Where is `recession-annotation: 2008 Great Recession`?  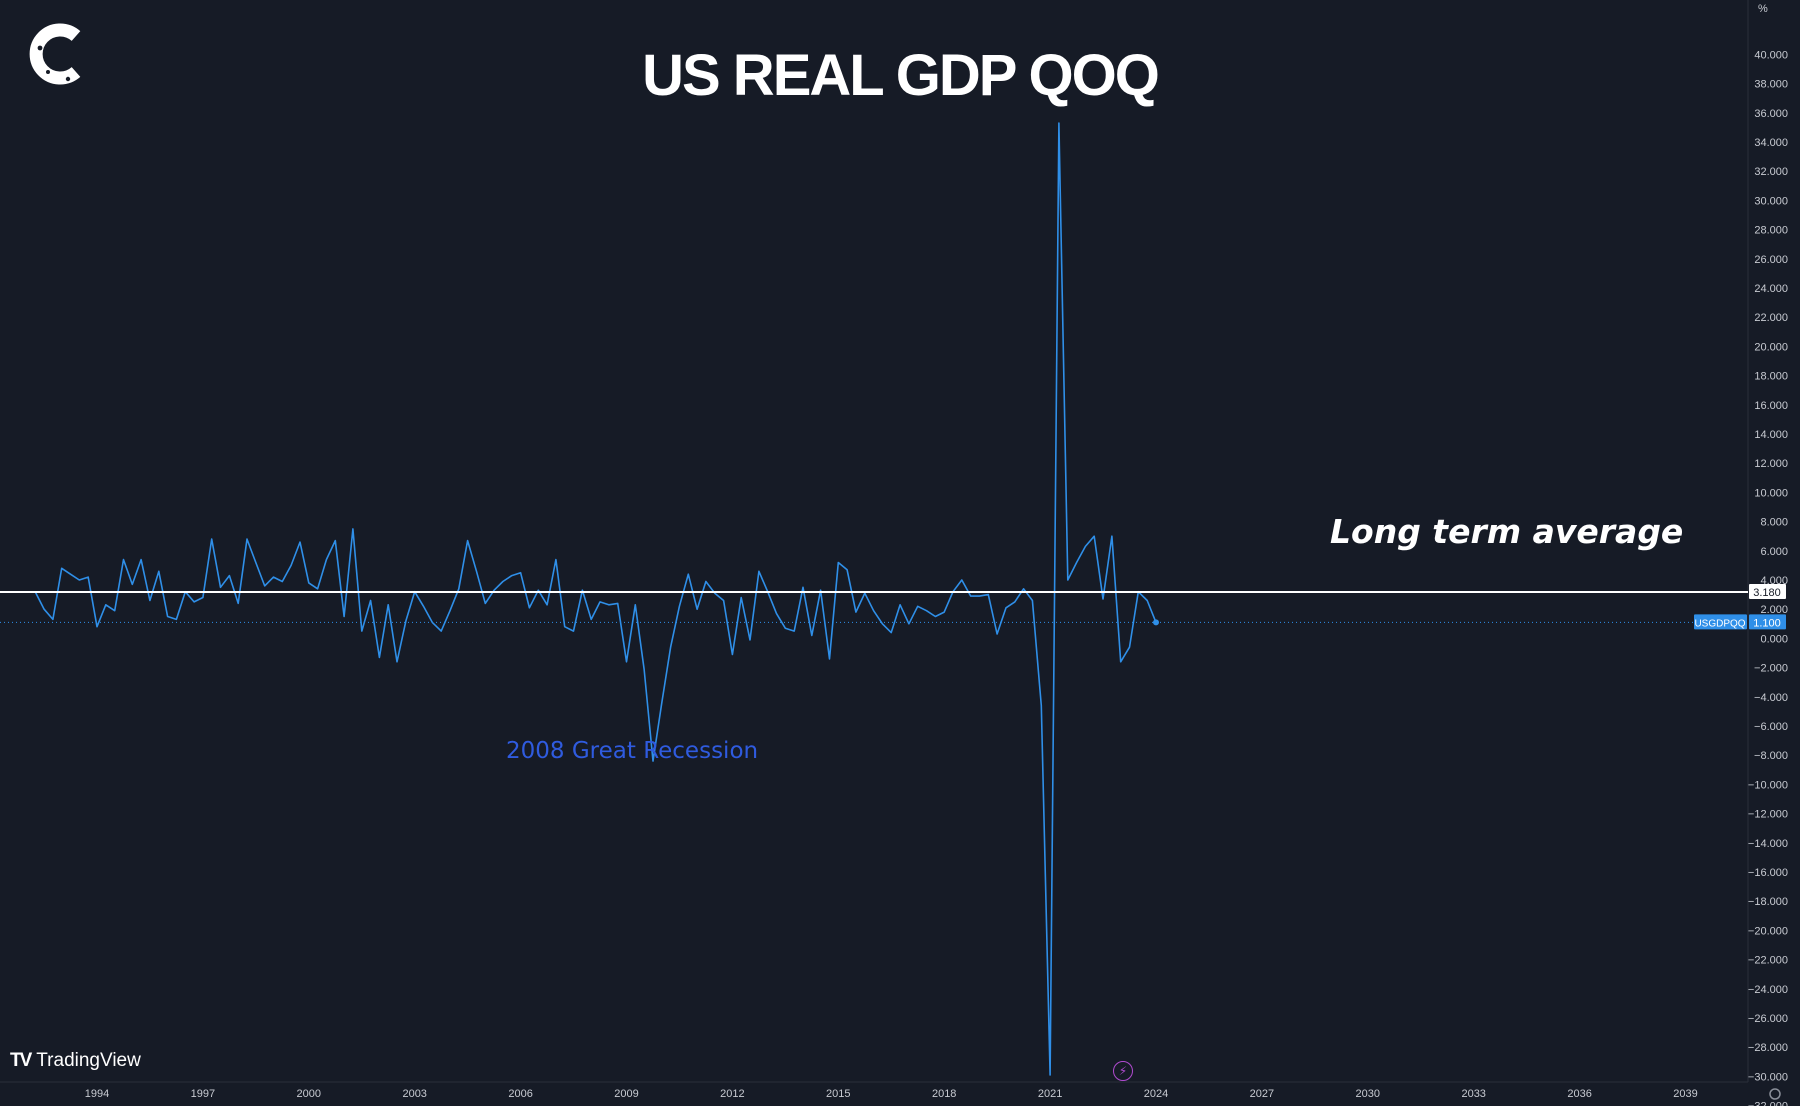
recession-annotation: 2008 Great Recession is located at coordinates (632, 751).